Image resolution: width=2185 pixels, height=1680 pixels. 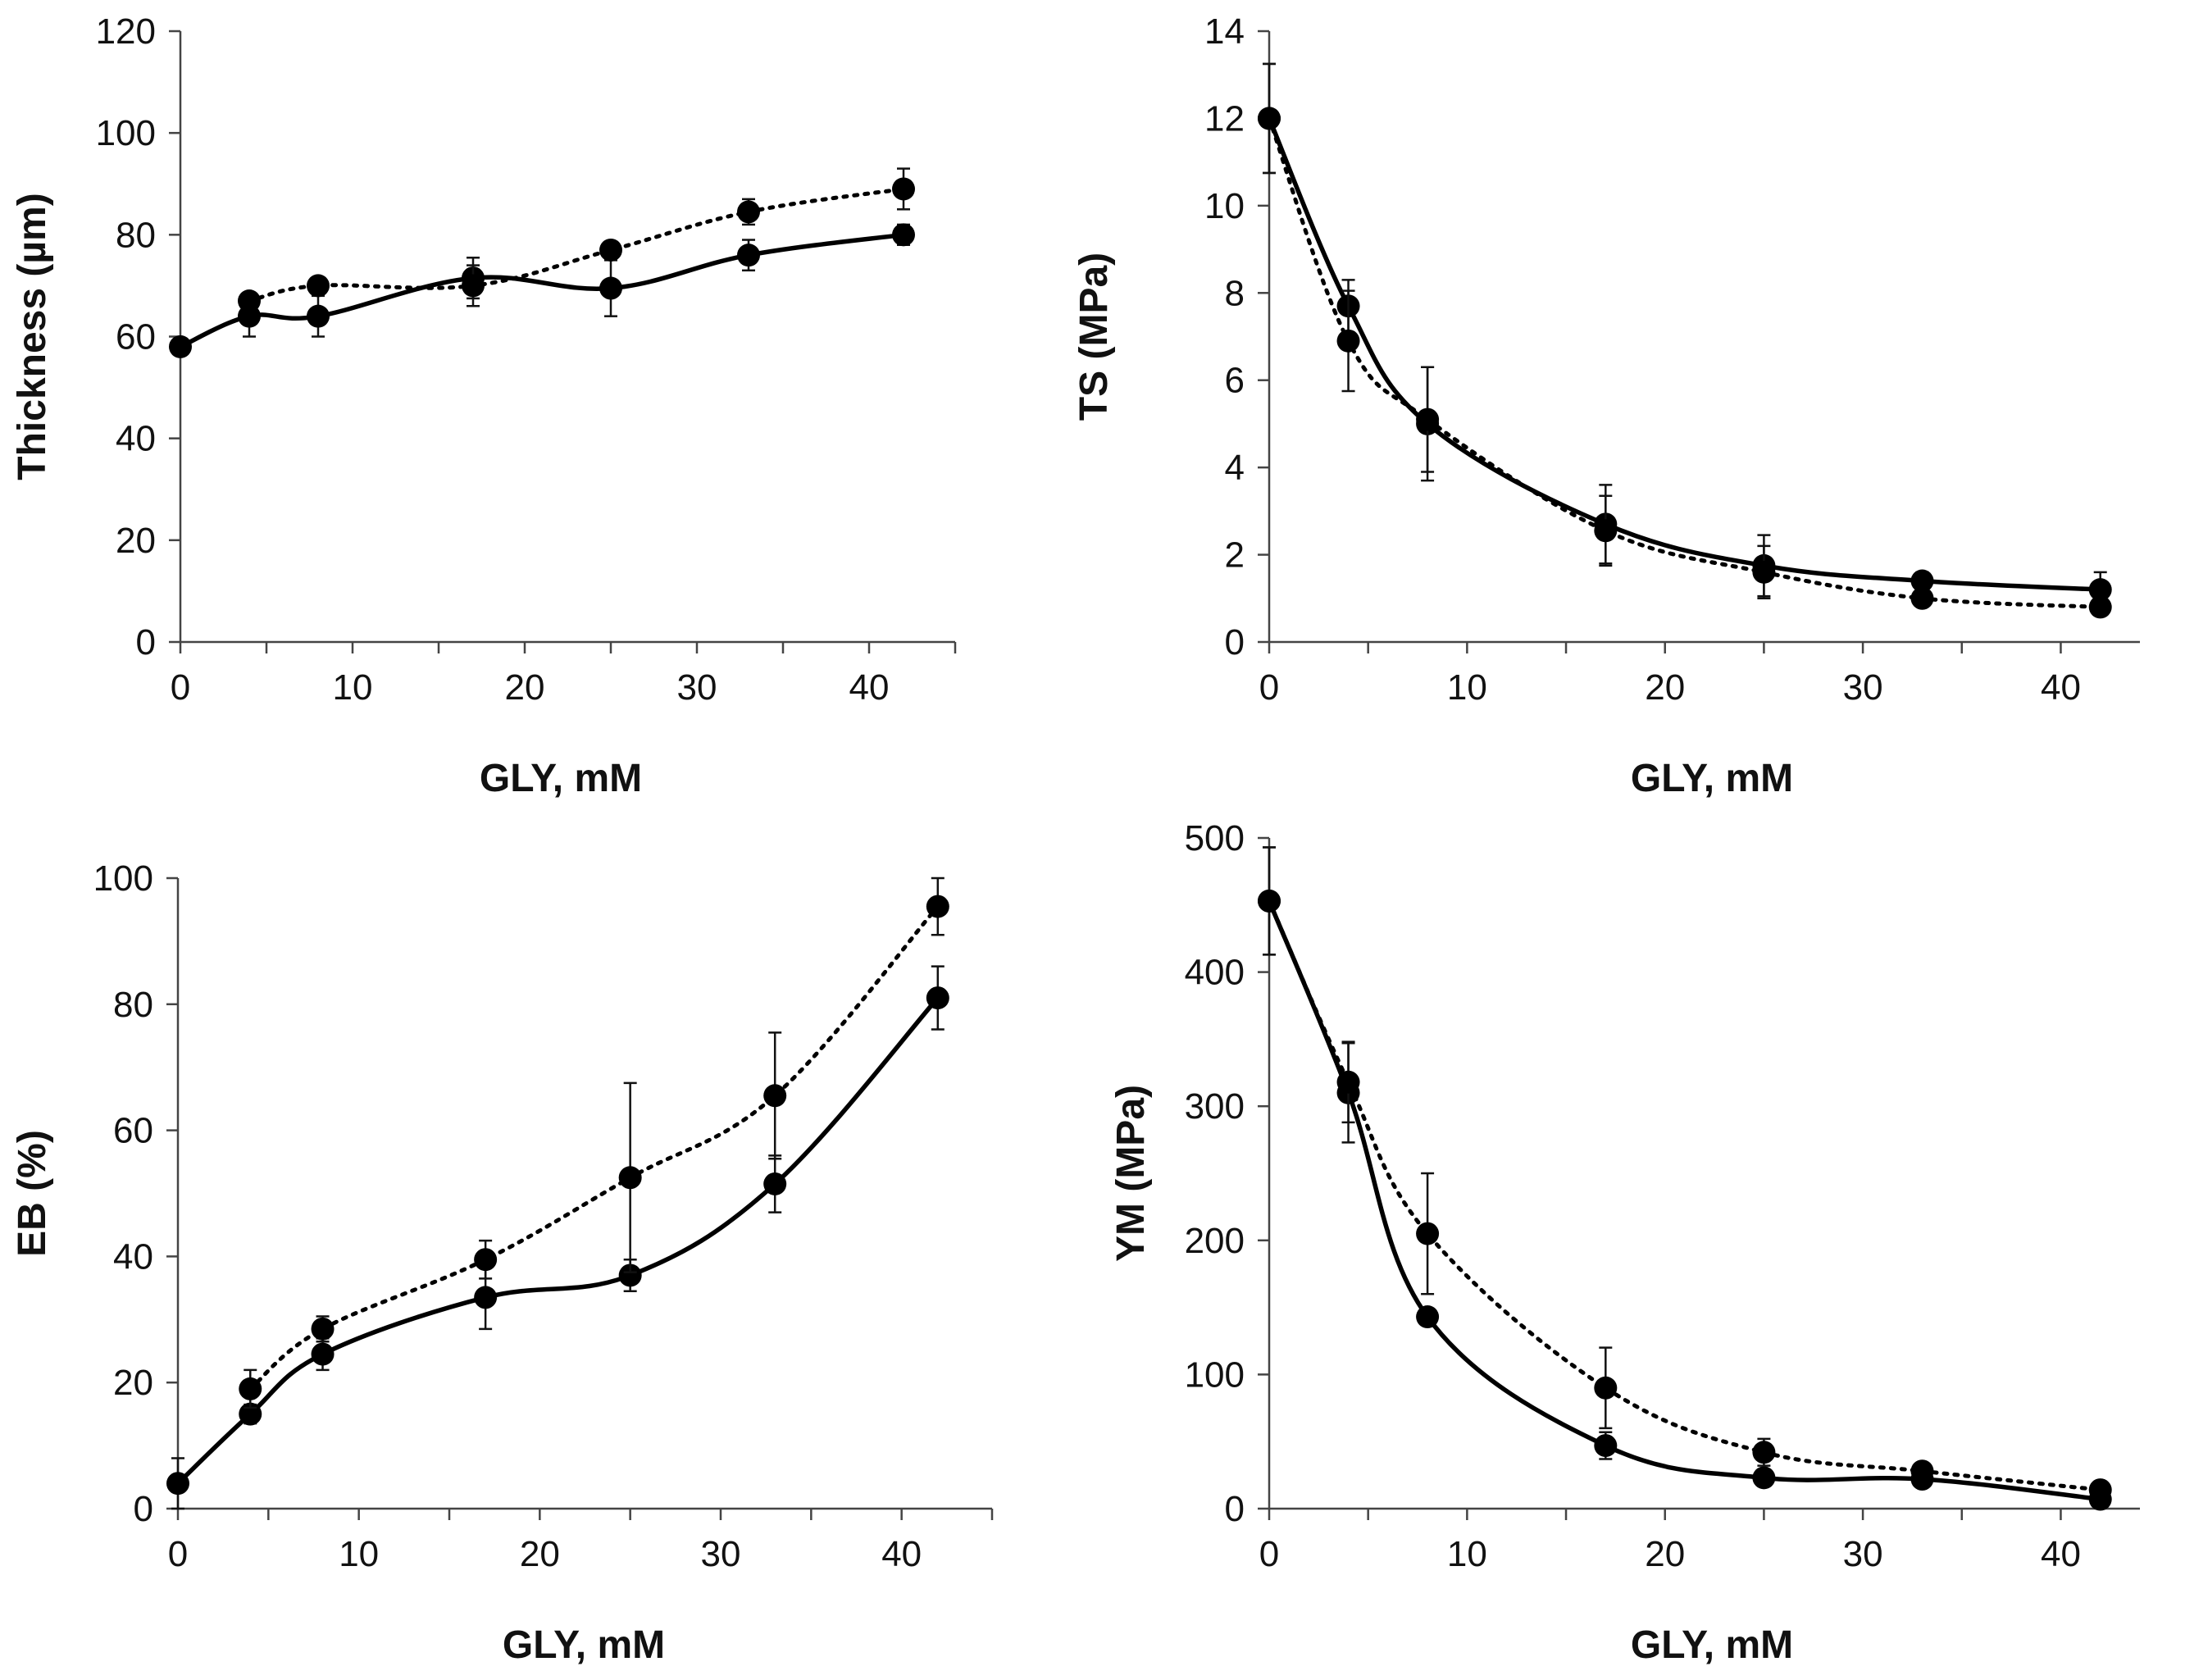 I want to click on y-axis-title: YM (MPa), so click(x=1131, y=1174).